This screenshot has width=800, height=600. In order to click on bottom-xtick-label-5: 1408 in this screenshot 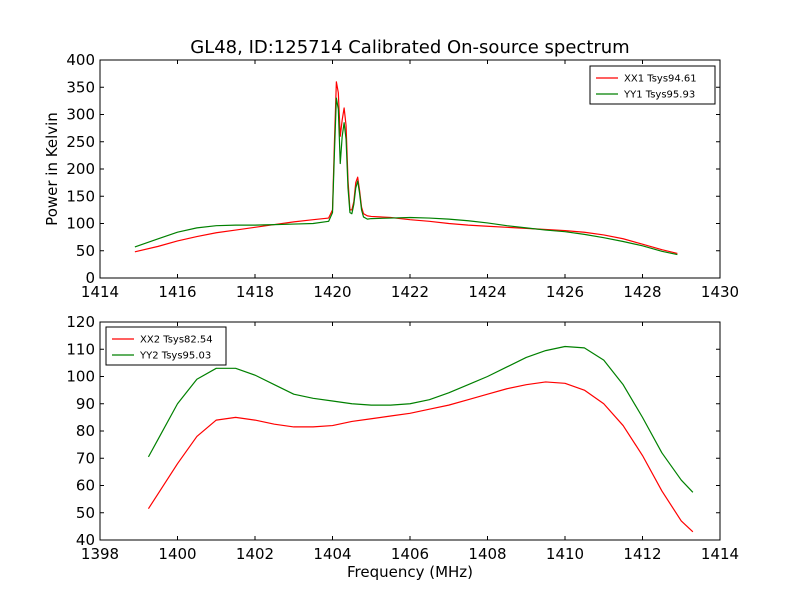, I will do `click(487, 554)`.